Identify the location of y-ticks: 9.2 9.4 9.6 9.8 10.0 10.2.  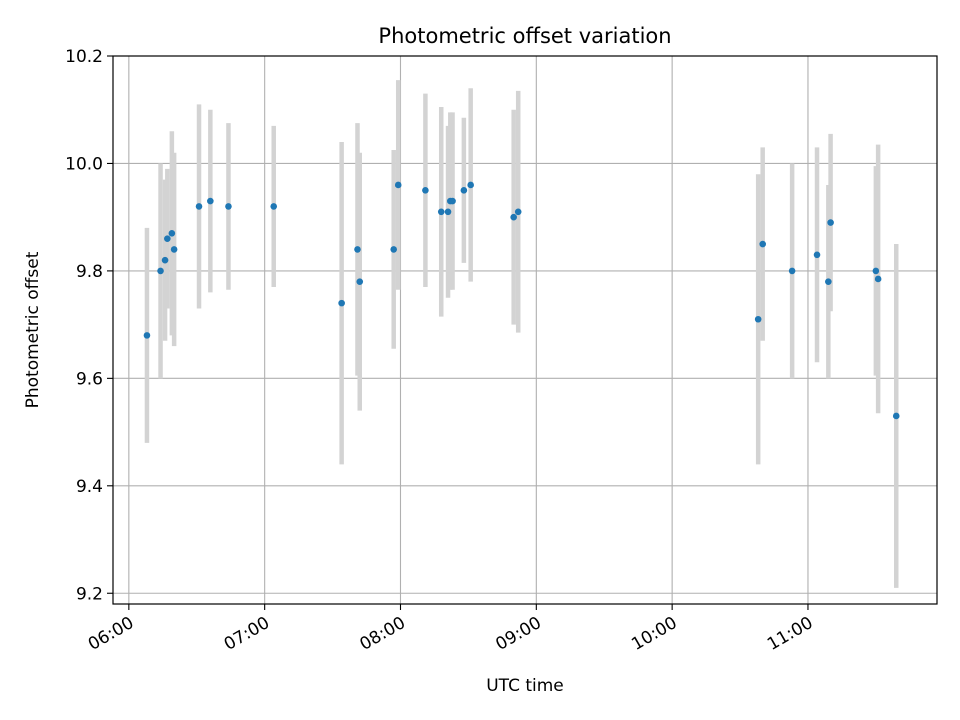
(89, 325).